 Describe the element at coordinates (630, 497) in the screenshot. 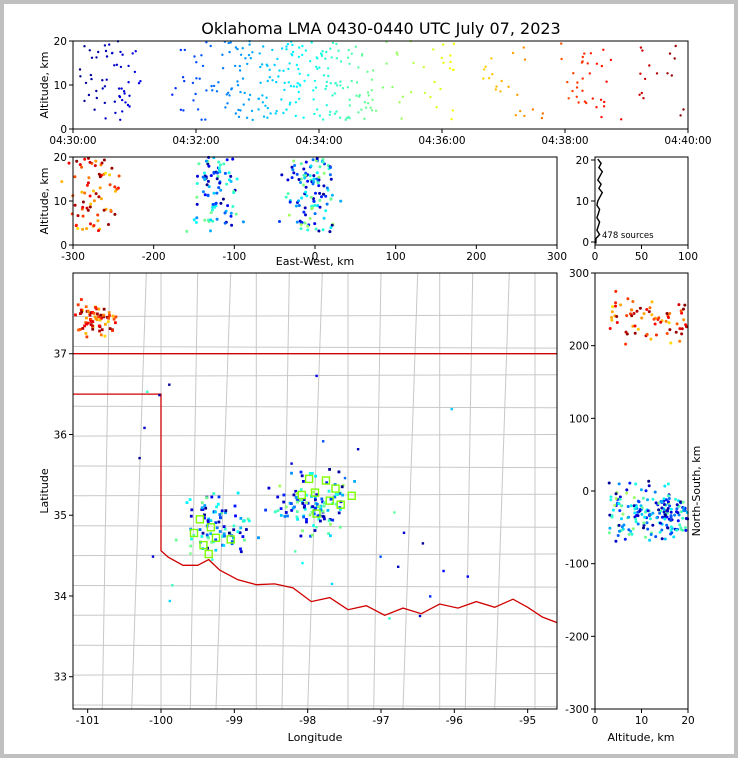

I see `altitude-ns-ticks: 0 10 20 -300 -200 -100 0 100 200 300` at that location.